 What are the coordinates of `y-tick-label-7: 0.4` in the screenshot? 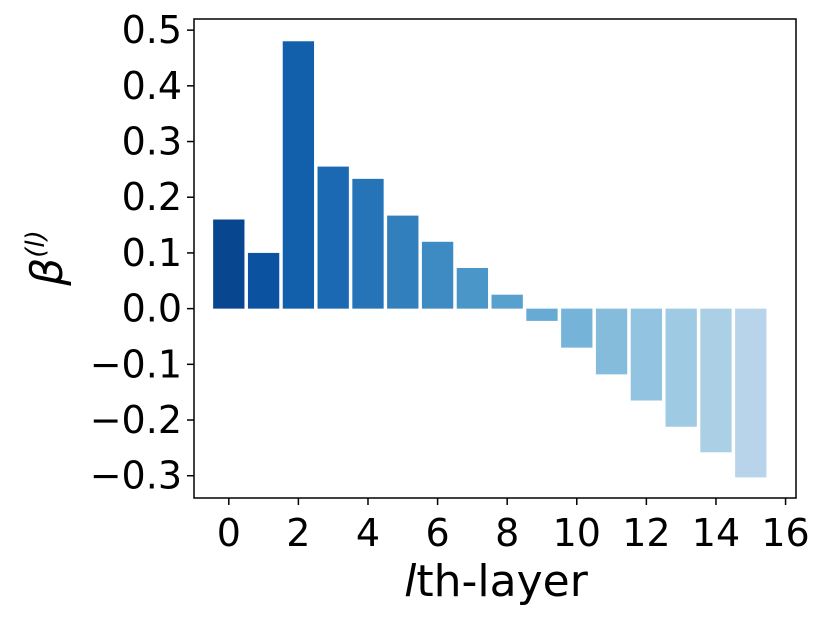 It's located at (152, 86).